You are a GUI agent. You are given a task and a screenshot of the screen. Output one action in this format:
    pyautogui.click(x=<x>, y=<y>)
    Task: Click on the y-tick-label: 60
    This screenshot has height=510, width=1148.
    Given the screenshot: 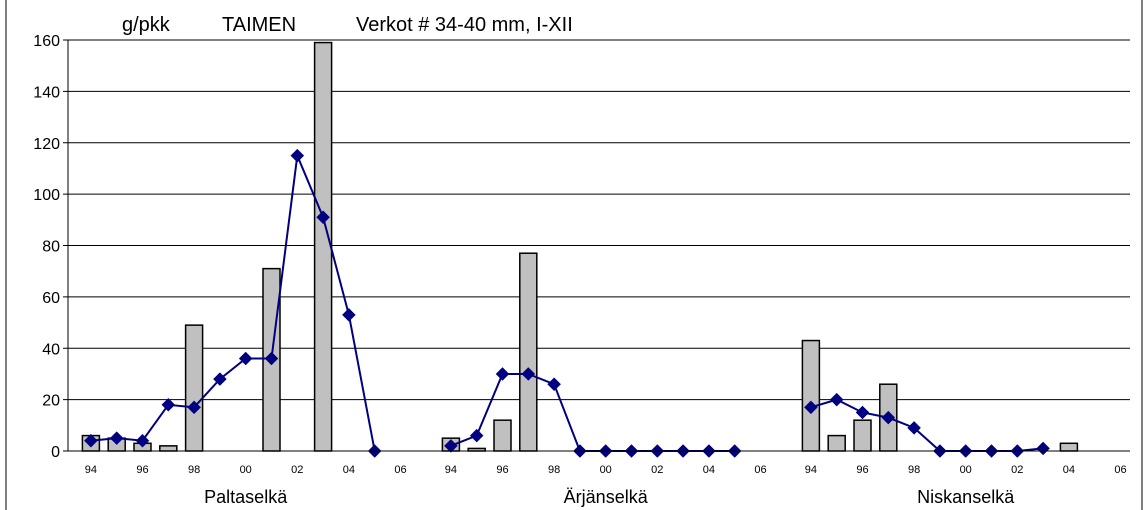 What is the action you would take?
    pyautogui.click(x=51, y=298)
    